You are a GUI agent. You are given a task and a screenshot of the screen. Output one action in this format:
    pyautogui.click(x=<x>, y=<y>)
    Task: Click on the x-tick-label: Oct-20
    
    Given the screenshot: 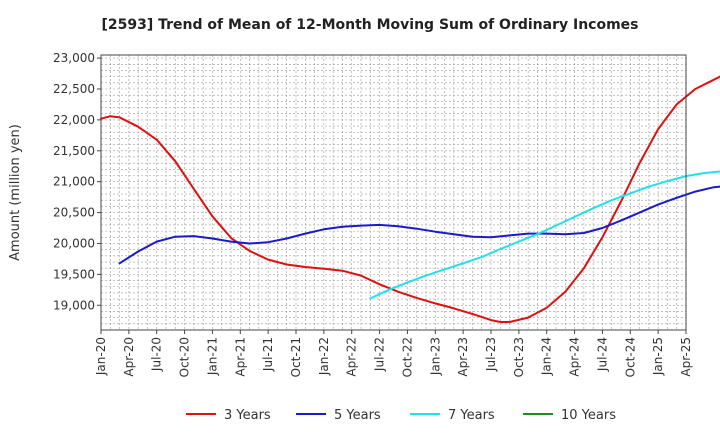 What is the action you would take?
    pyautogui.click(x=185, y=357)
    